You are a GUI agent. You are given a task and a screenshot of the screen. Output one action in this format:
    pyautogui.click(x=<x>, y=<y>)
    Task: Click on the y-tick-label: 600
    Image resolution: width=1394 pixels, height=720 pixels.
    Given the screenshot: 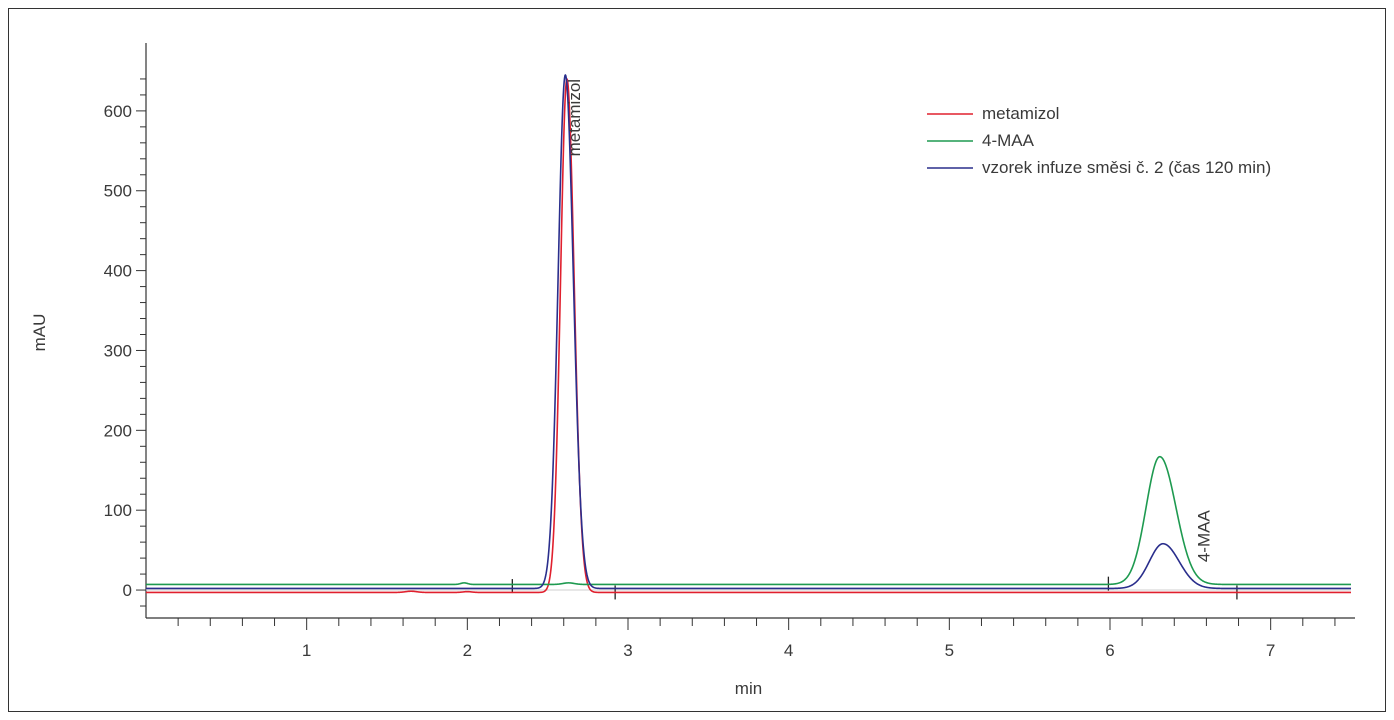 What is the action you would take?
    pyautogui.click(x=118, y=111)
    